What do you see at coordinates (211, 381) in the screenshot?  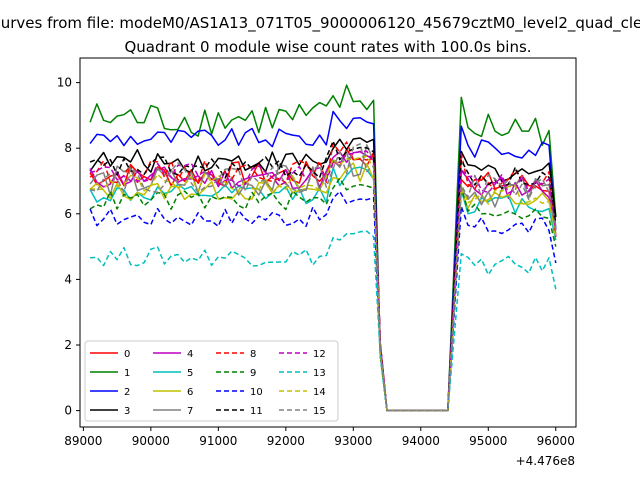 I see `legend-box` at bounding box center [211, 381].